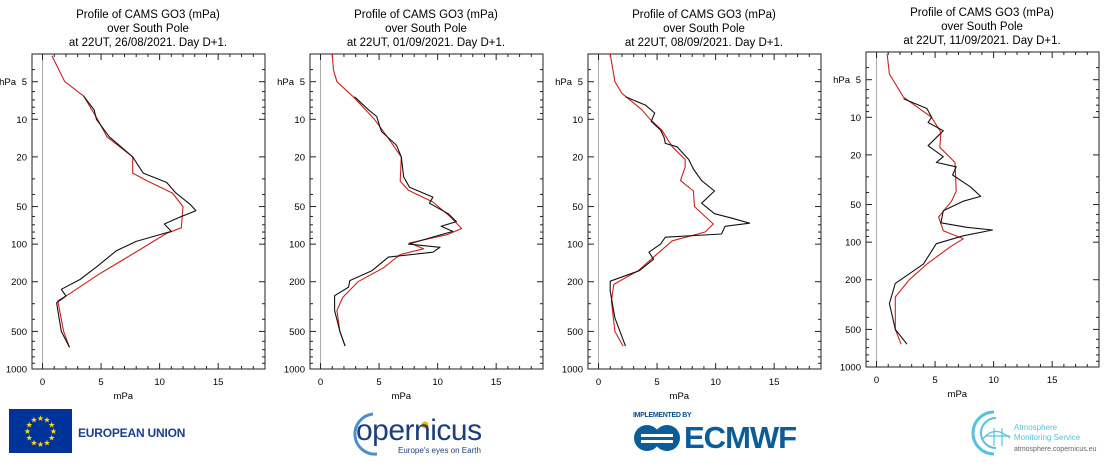  Describe the element at coordinates (425, 425) in the screenshot. I see `copernicus-dot` at that location.